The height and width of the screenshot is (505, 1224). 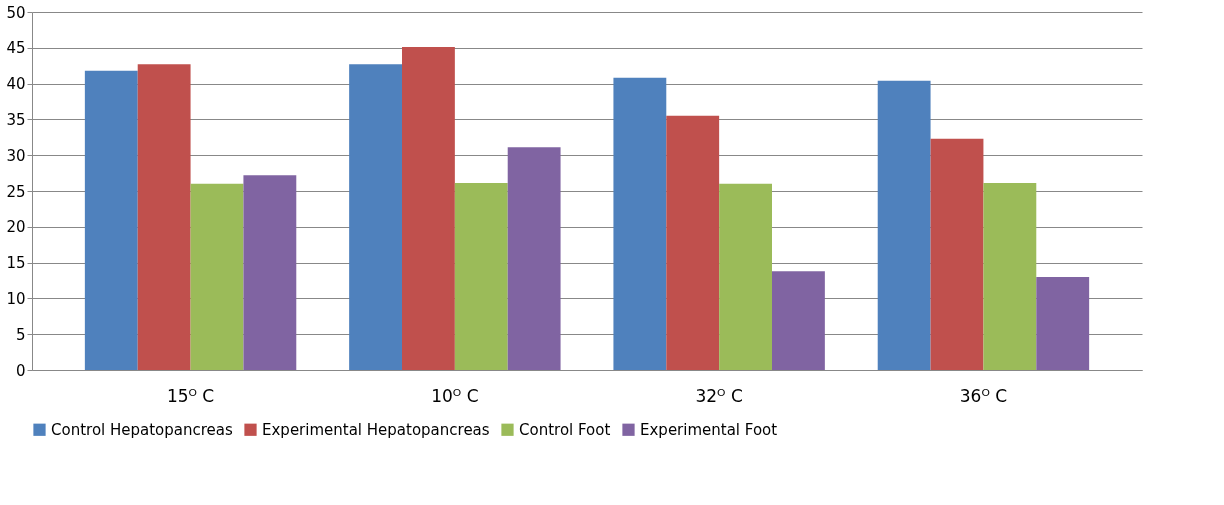 What do you see at coordinates (16, 155) in the screenshot?
I see `y-tick-label: 30` at bounding box center [16, 155].